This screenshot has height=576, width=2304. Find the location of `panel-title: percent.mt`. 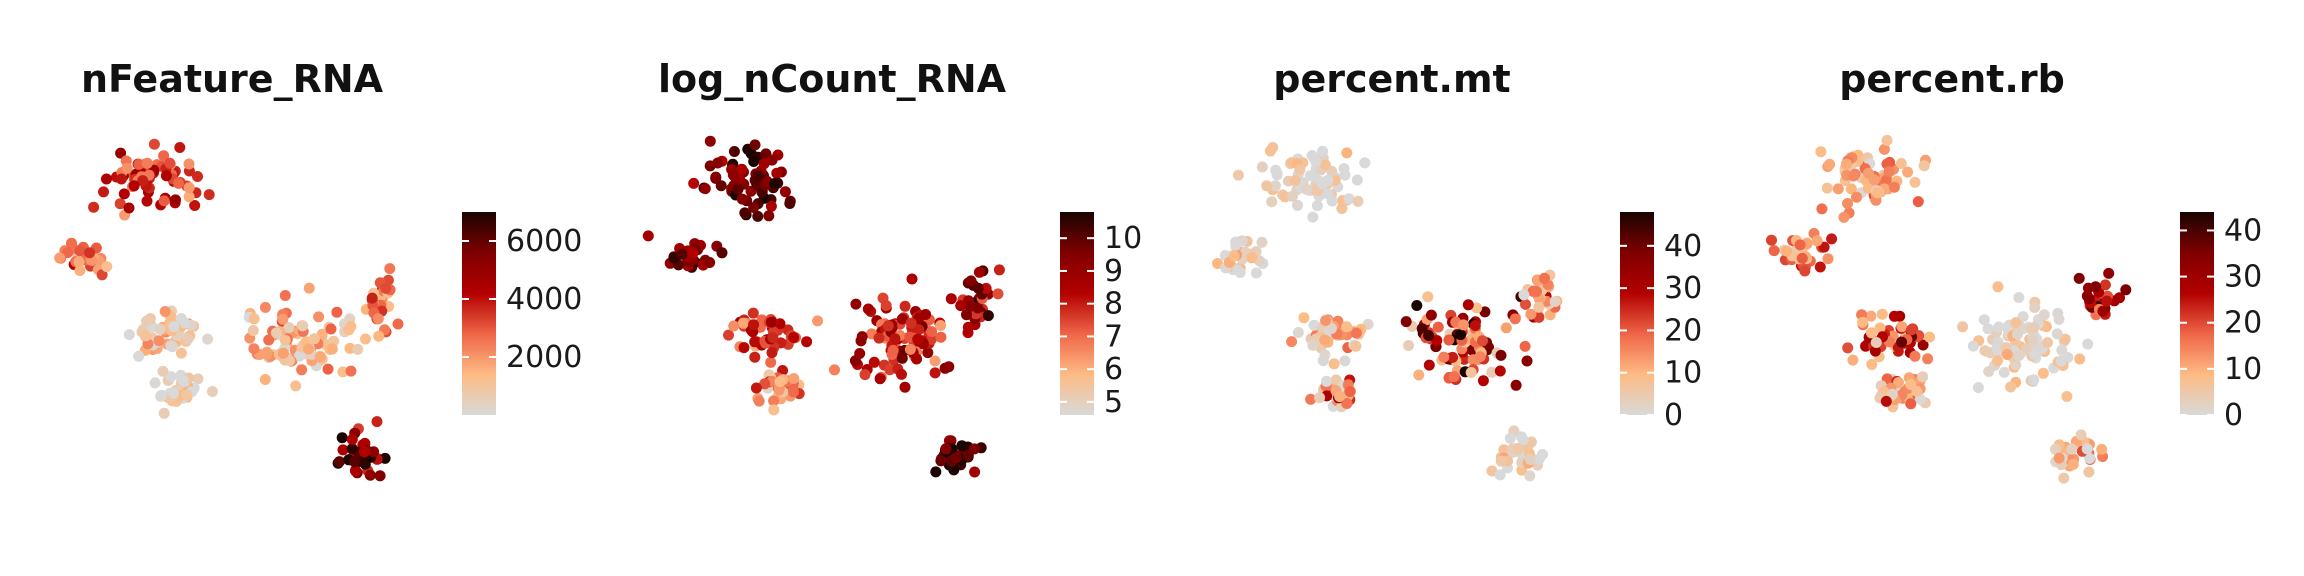

panel-title: percent.mt is located at coordinates (1391, 79).